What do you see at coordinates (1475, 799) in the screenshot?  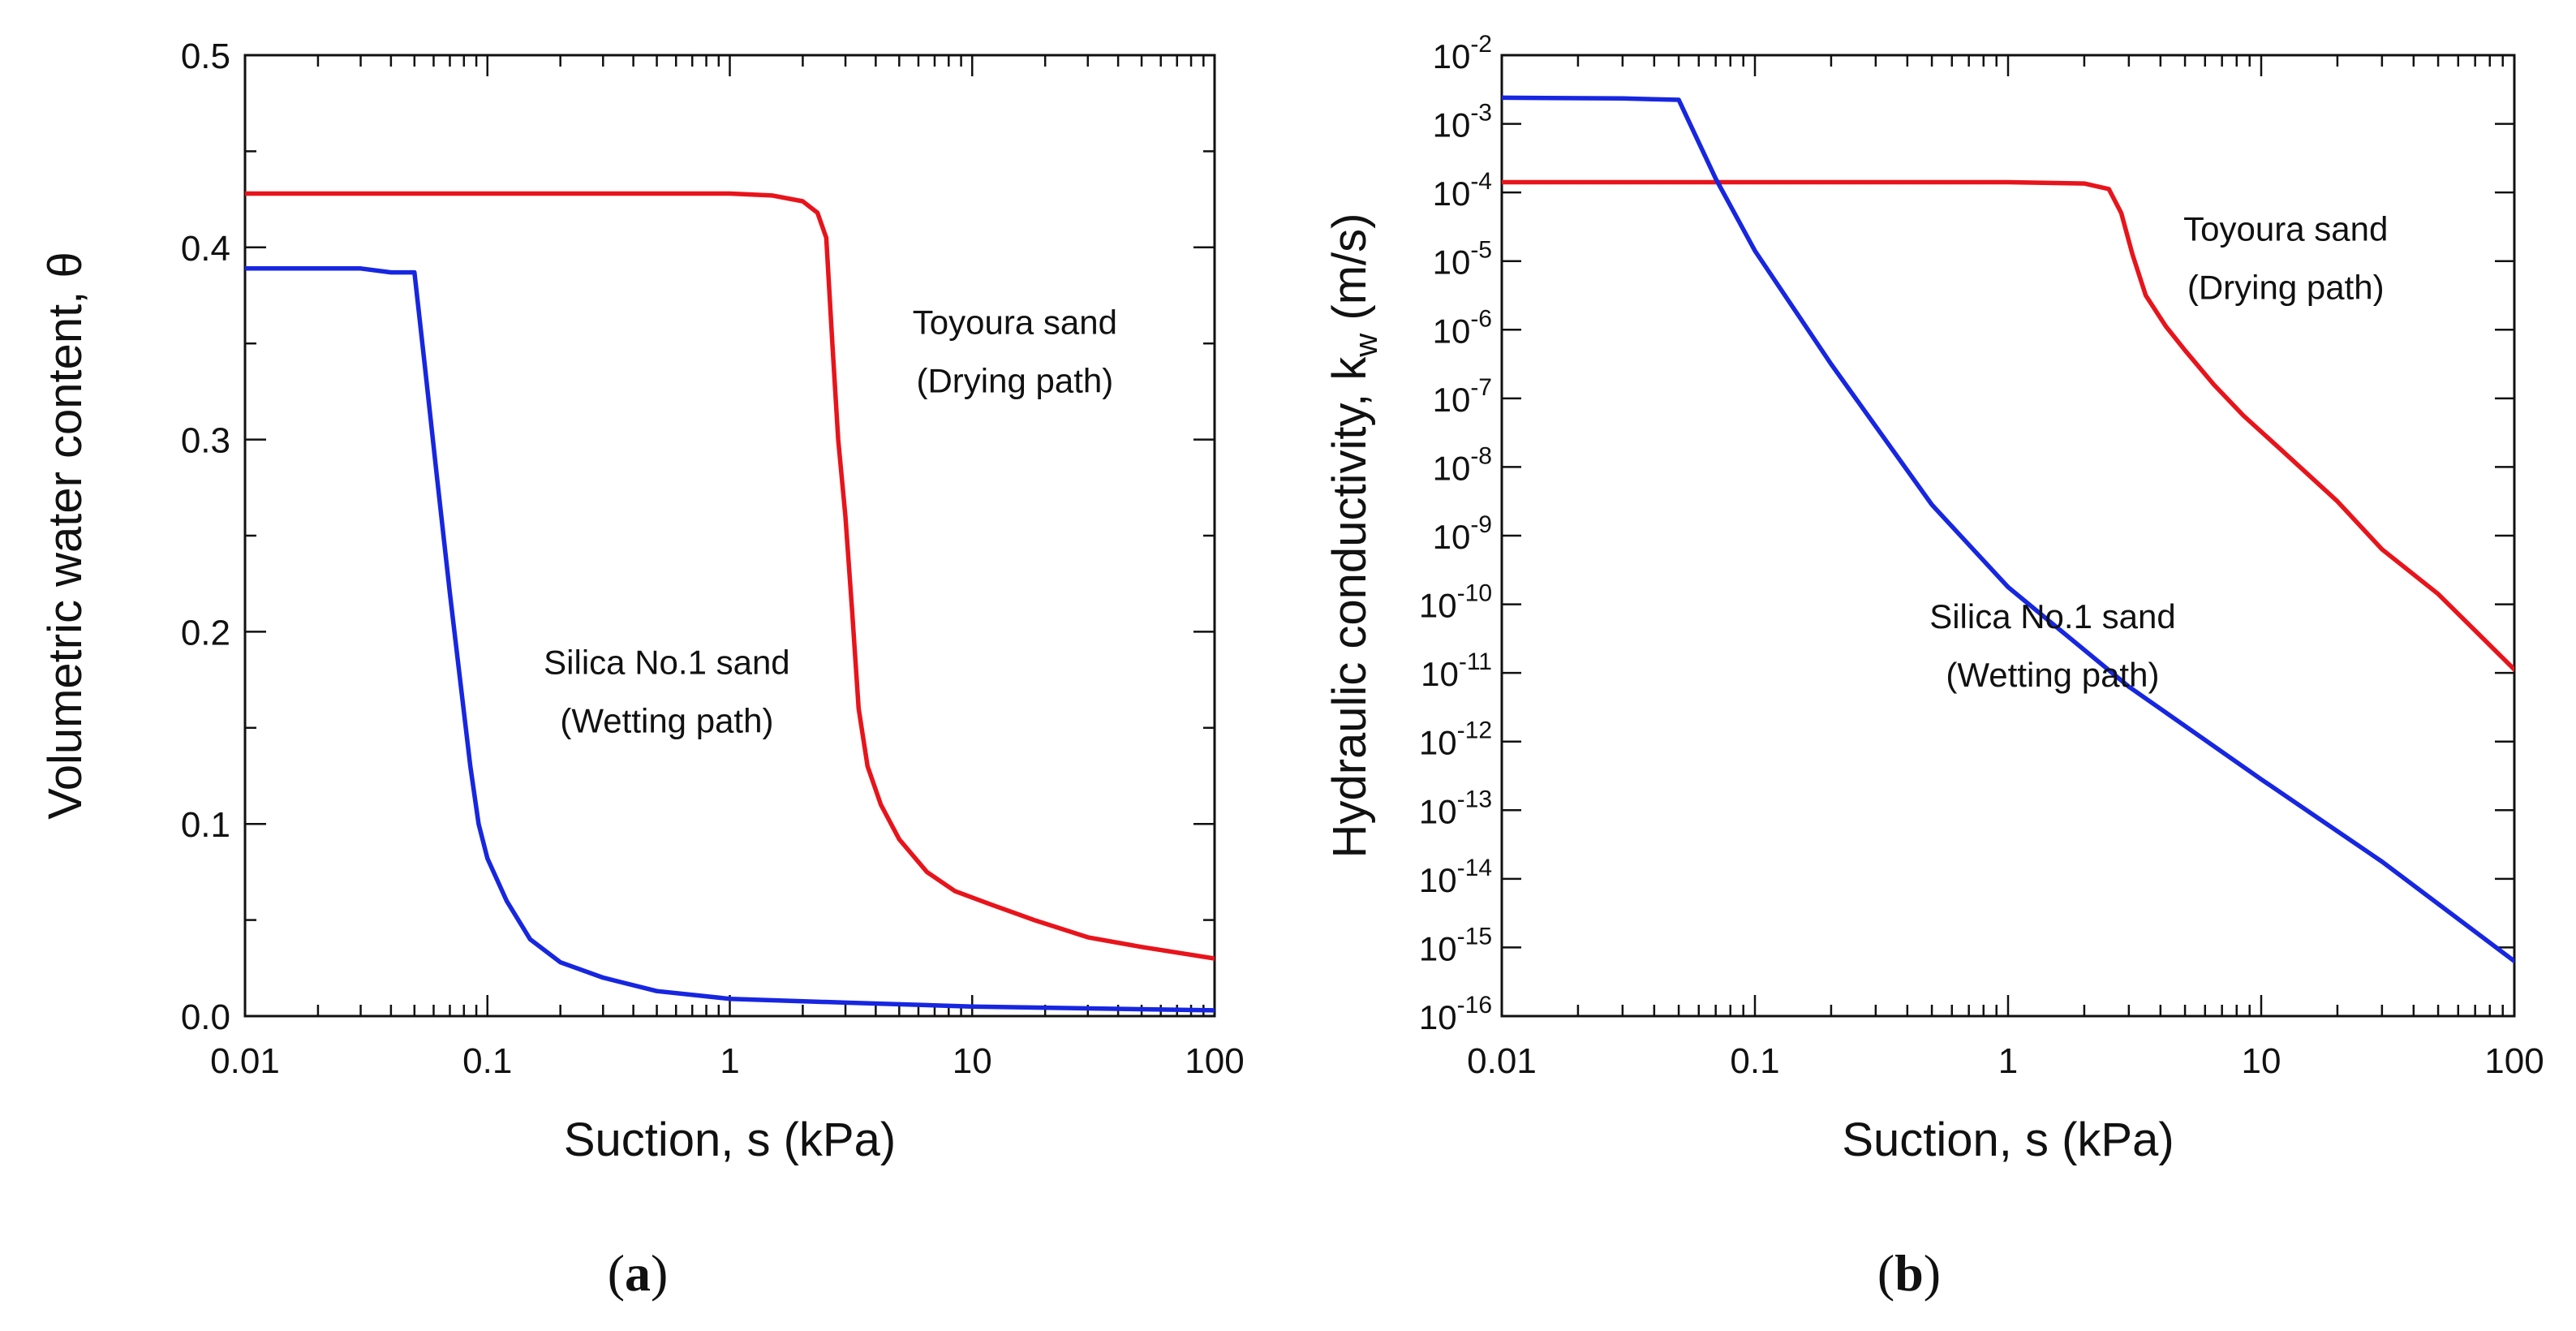 I see `tick-exponent: -13` at bounding box center [1475, 799].